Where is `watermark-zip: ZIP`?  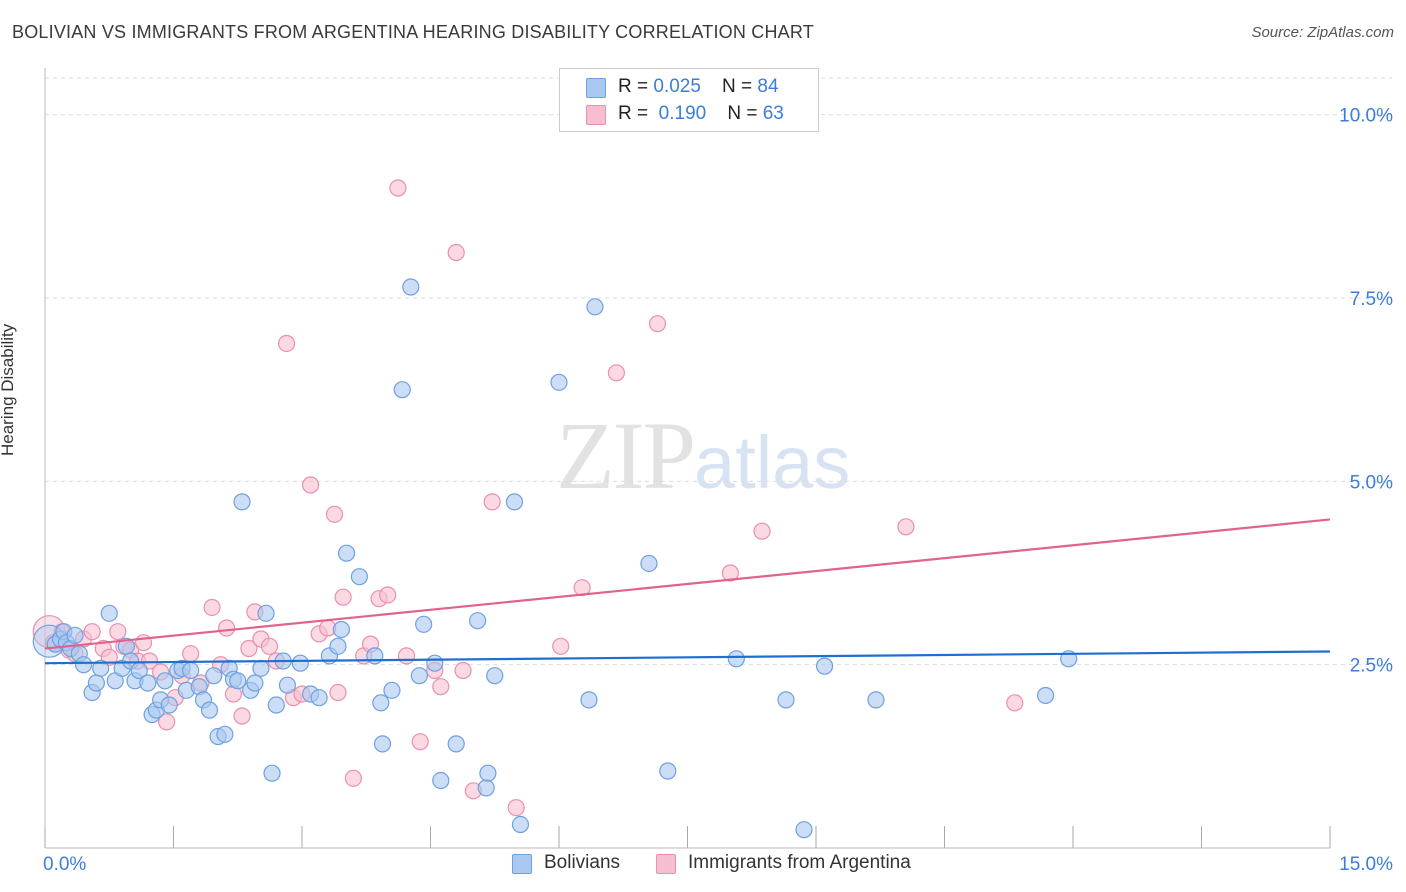
watermark-zip: ZIP is located at coordinates (626, 455).